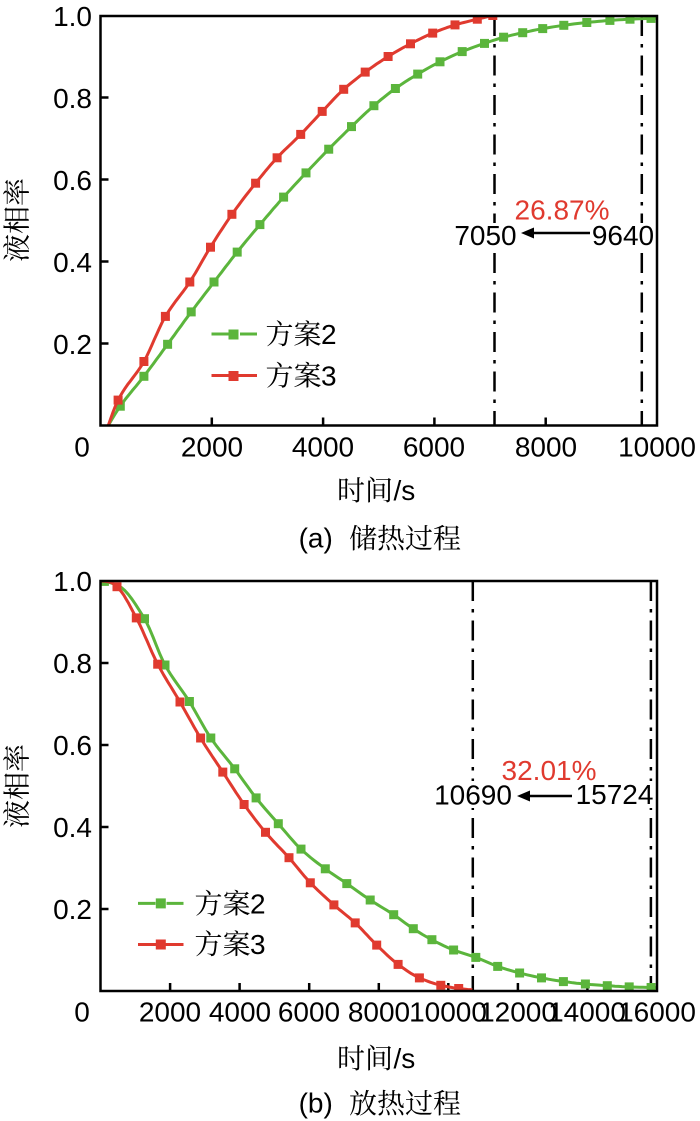 Image resolution: width=700 pixels, height=1121 pixels. What do you see at coordinates (615, 794) in the screenshot?
I see `svg-text: 15724` at bounding box center [615, 794].